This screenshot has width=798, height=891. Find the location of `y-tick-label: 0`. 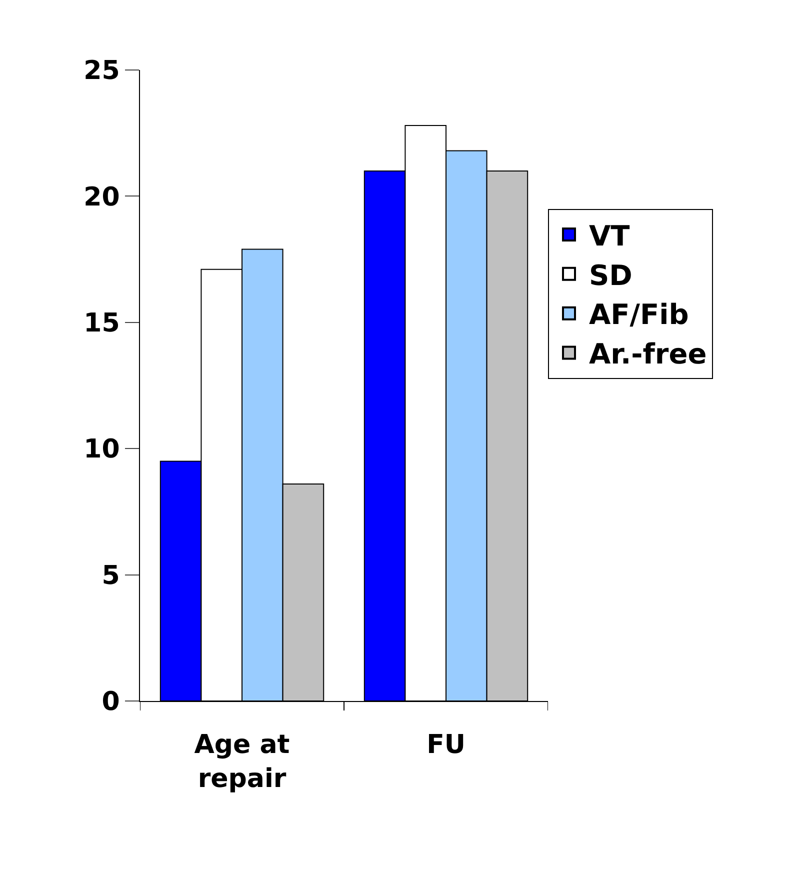

y-tick-label: 0 is located at coordinates (111, 702).